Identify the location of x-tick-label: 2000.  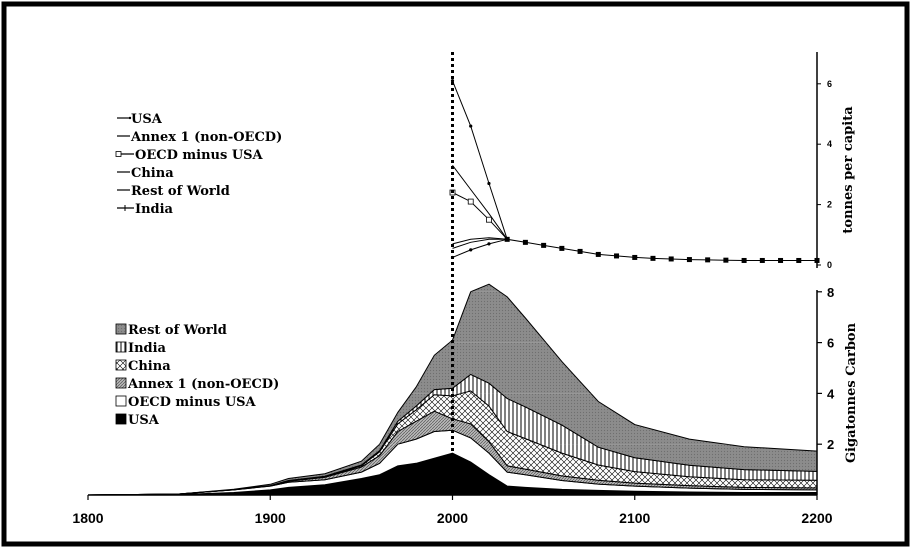
(452, 518).